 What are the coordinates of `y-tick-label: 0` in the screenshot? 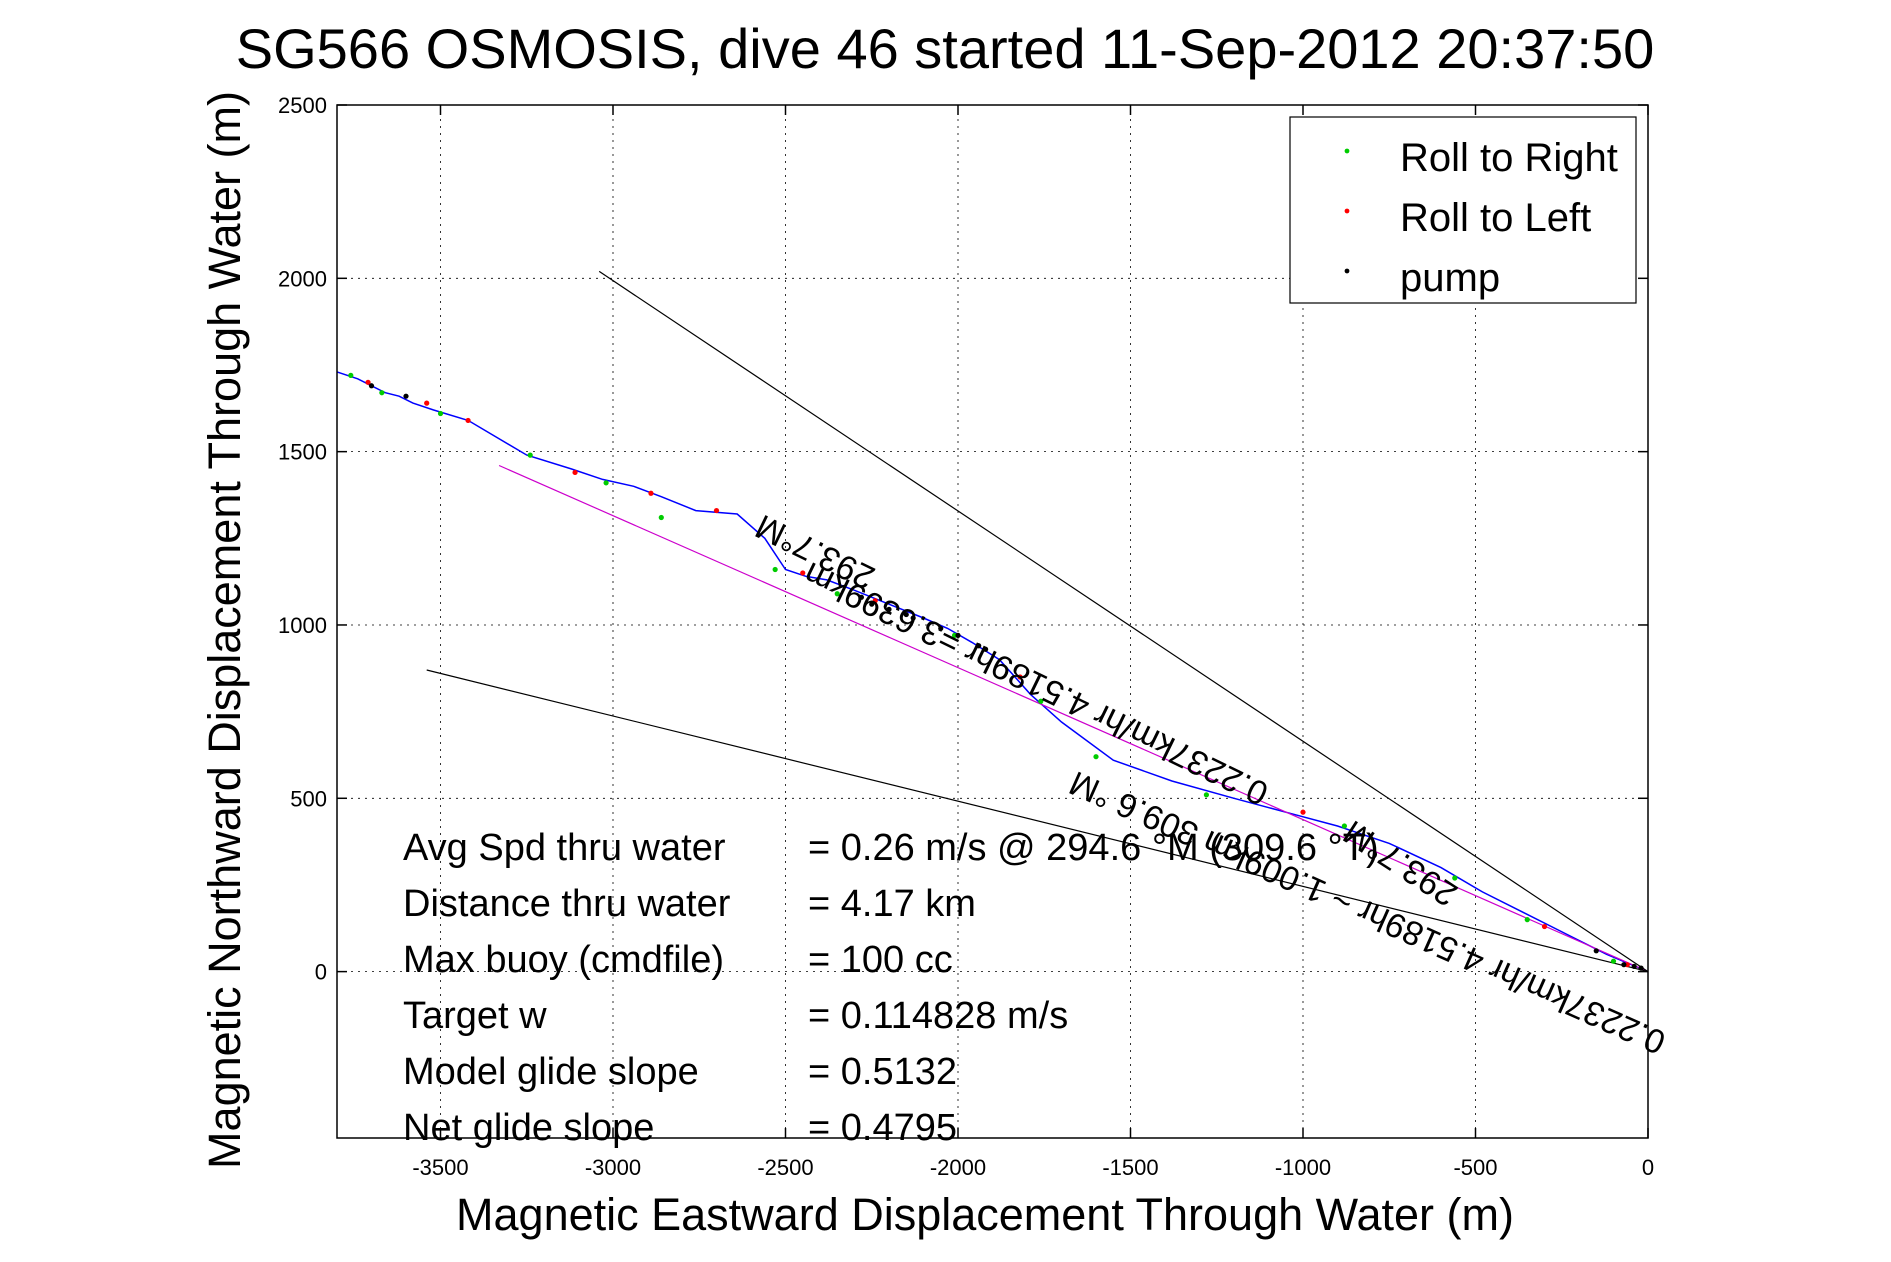 It's located at (321, 972).